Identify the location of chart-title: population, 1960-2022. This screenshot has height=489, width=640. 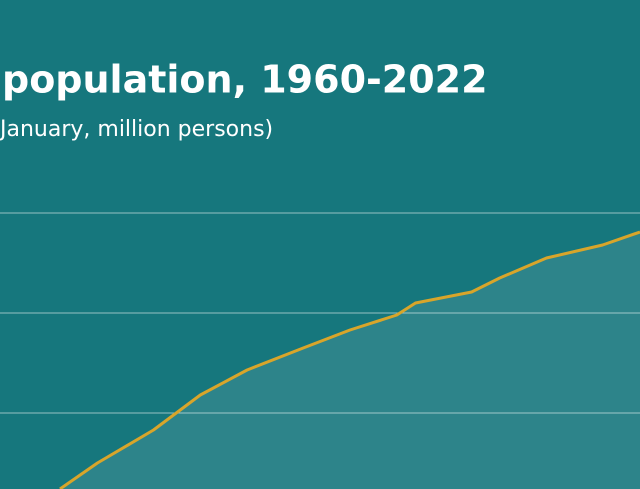
(245, 80).